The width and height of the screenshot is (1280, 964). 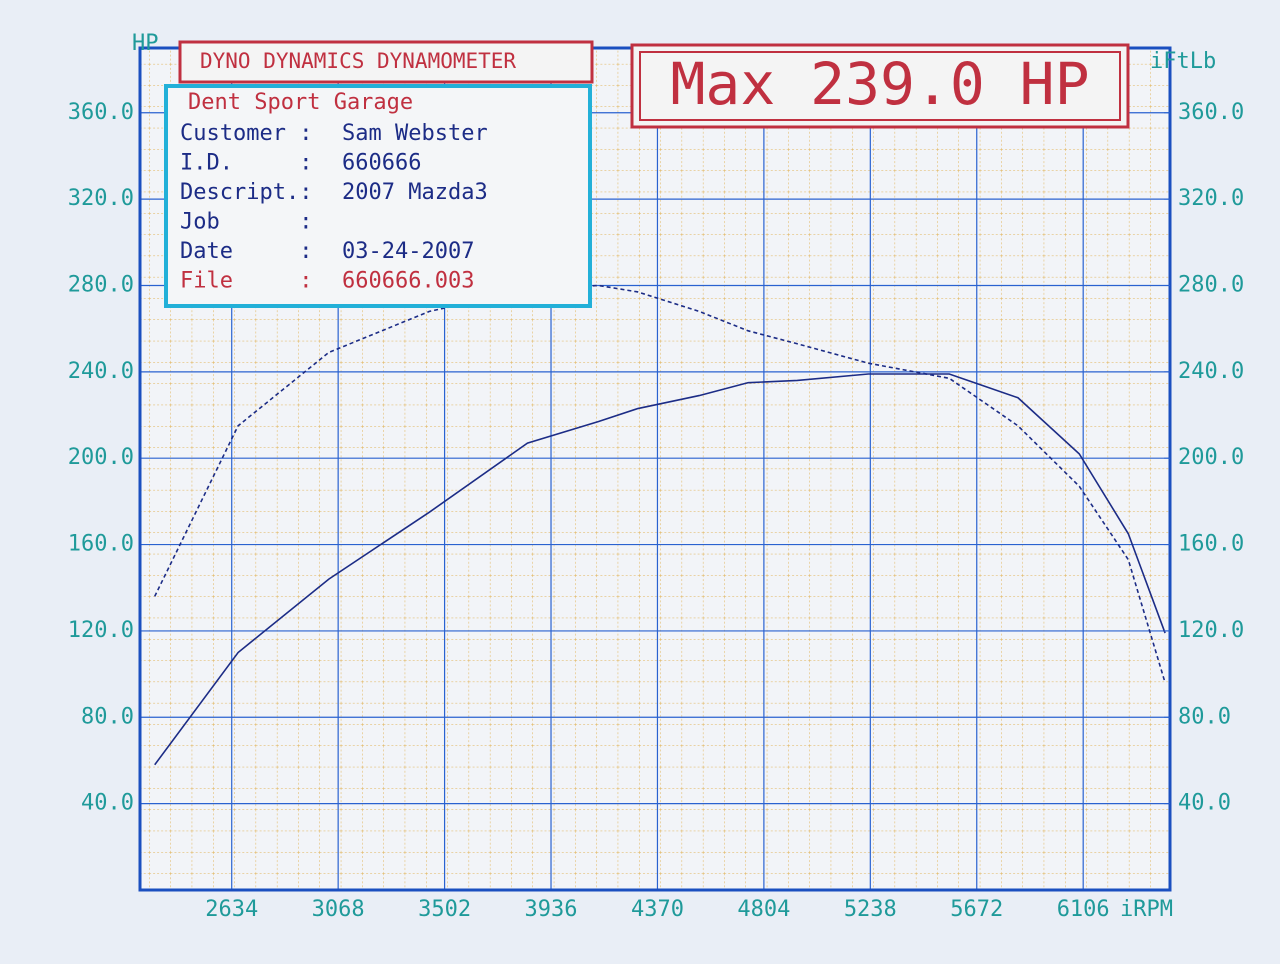 What do you see at coordinates (101, 371) in the screenshot?
I see `y-tick-label: 240.0` at bounding box center [101, 371].